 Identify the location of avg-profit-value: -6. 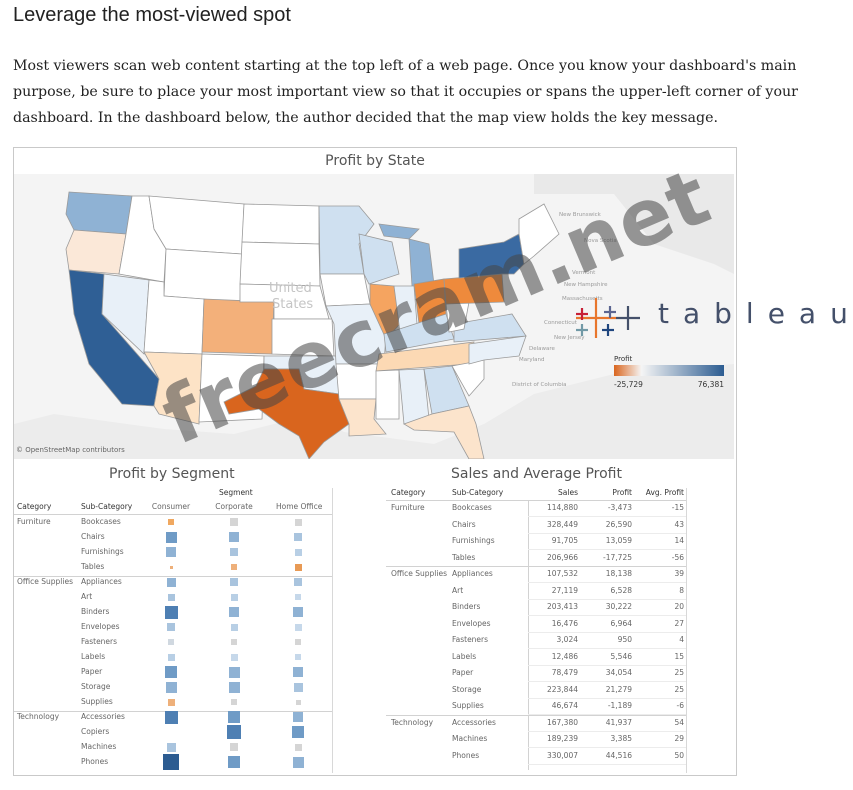
(680, 705).